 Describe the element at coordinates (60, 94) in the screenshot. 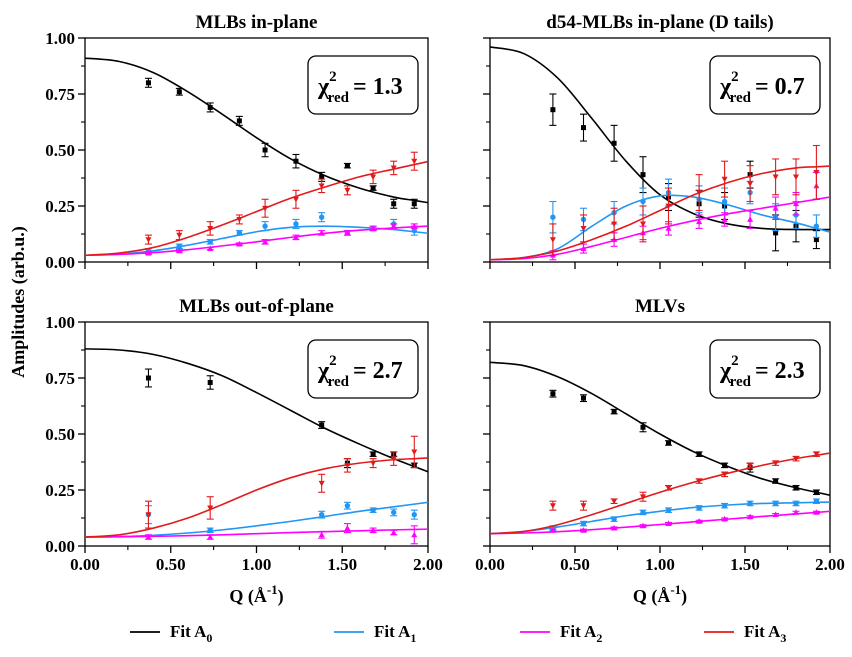

I see `y-tick-label: 0.75` at that location.